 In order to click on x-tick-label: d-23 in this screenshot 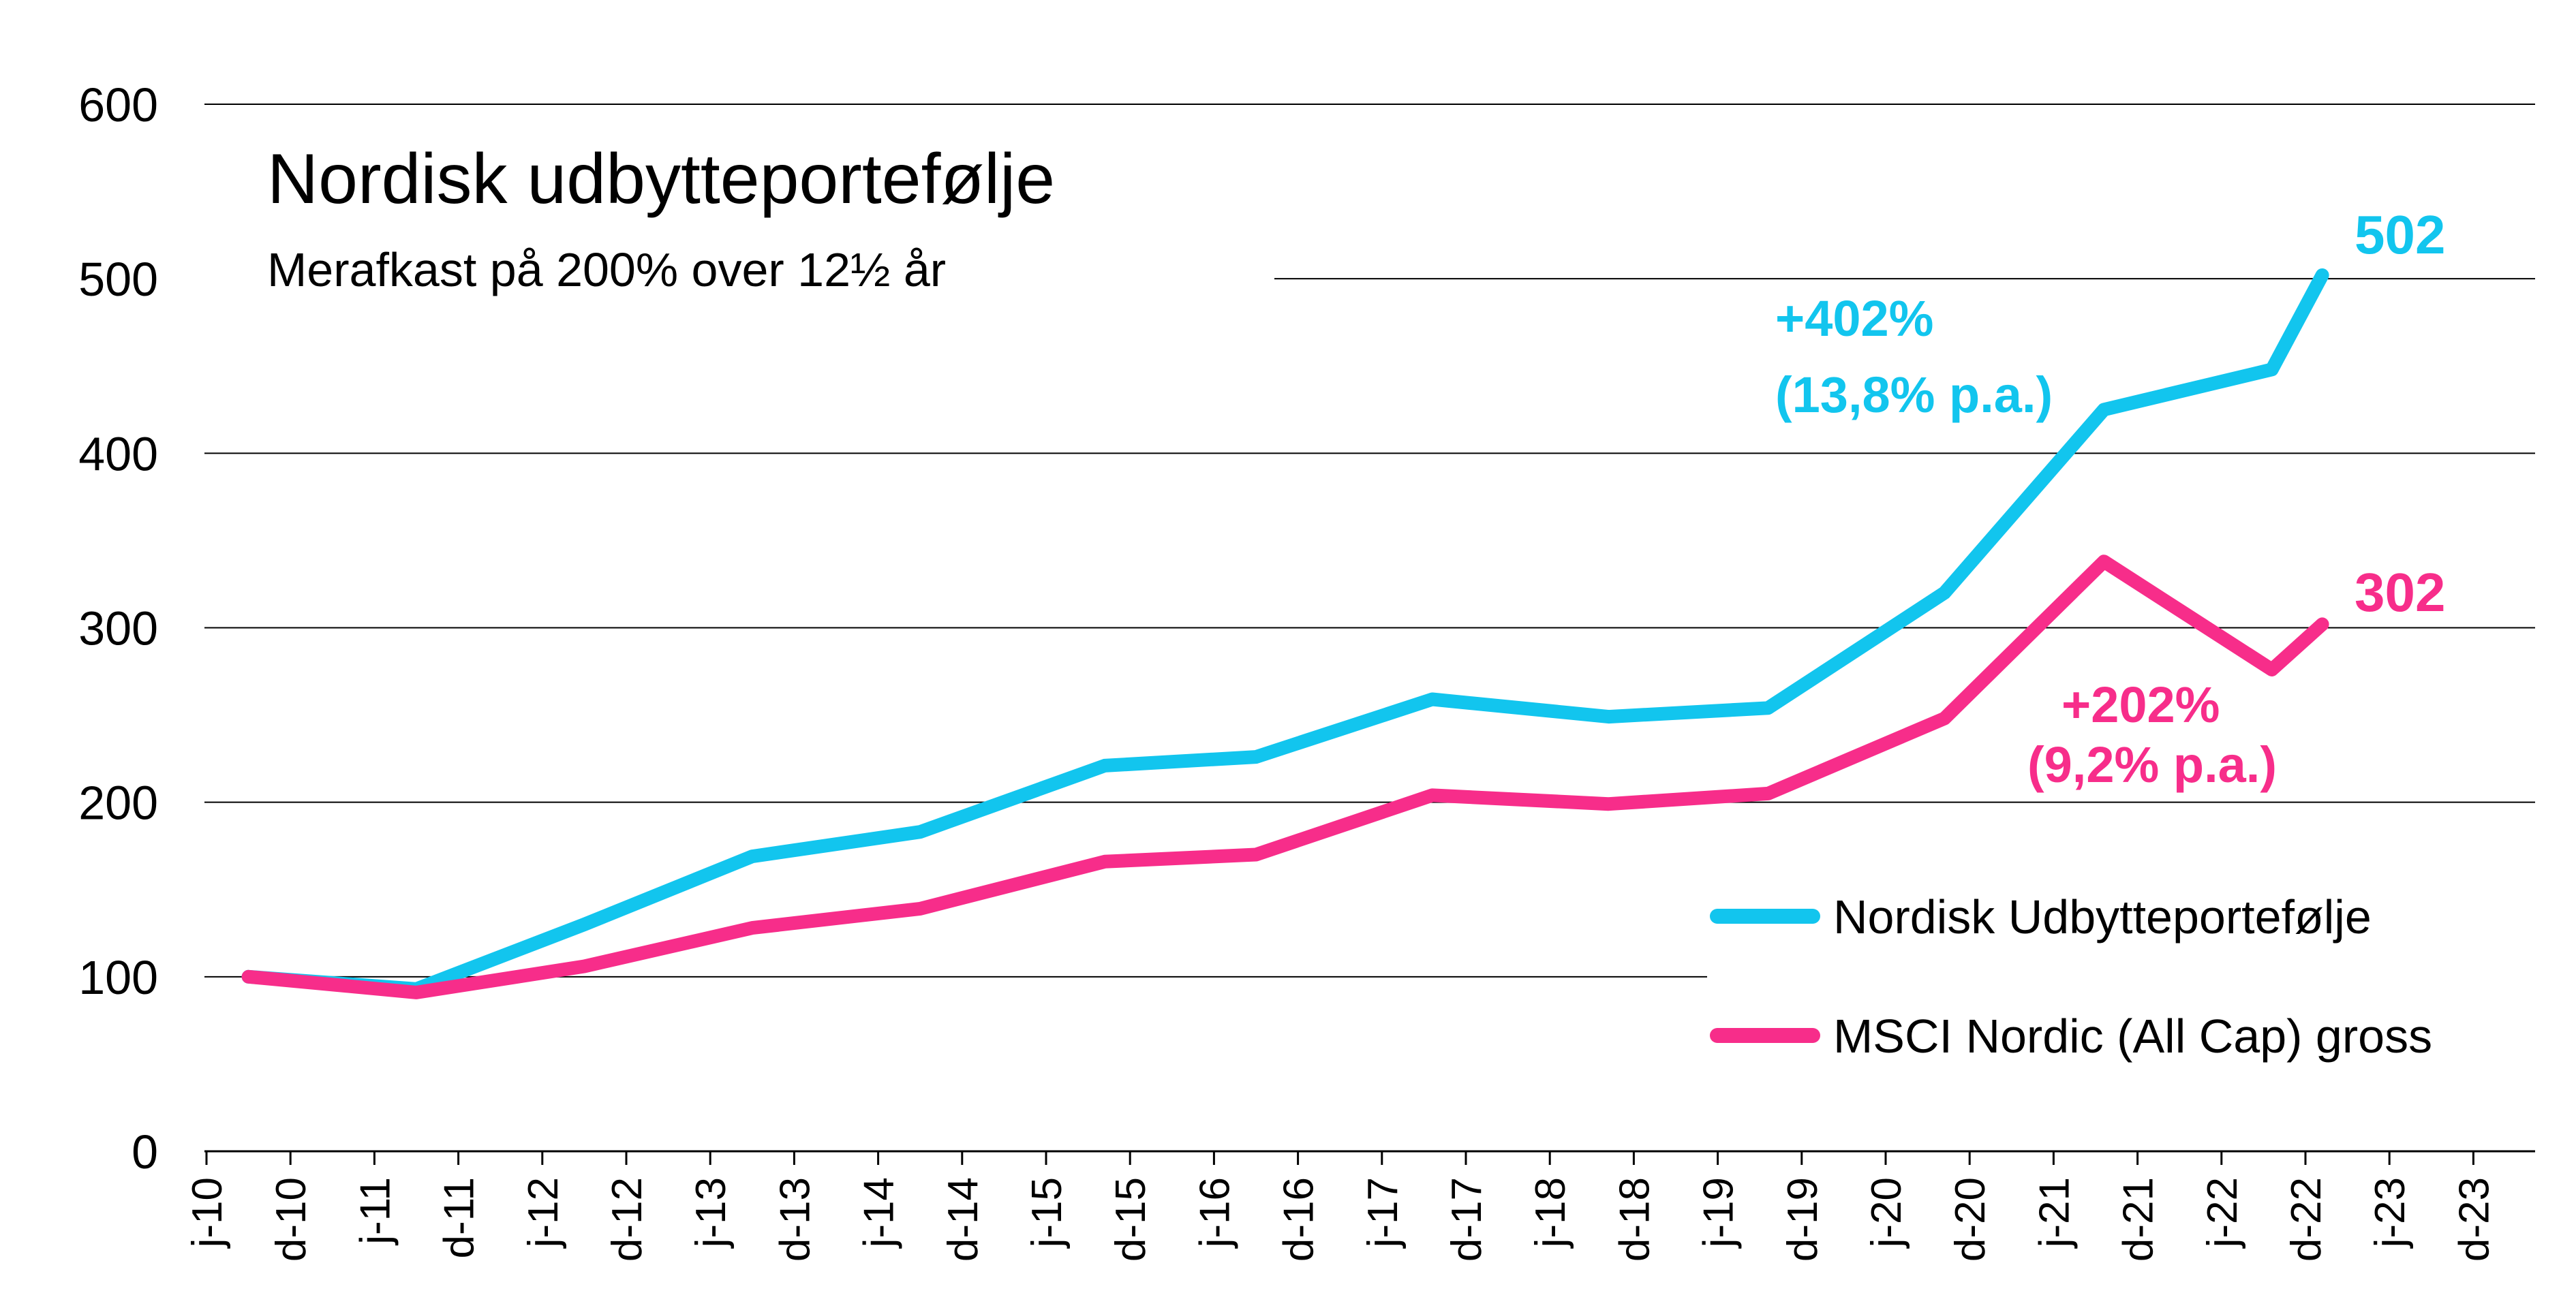, I will do `click(2474, 1219)`.